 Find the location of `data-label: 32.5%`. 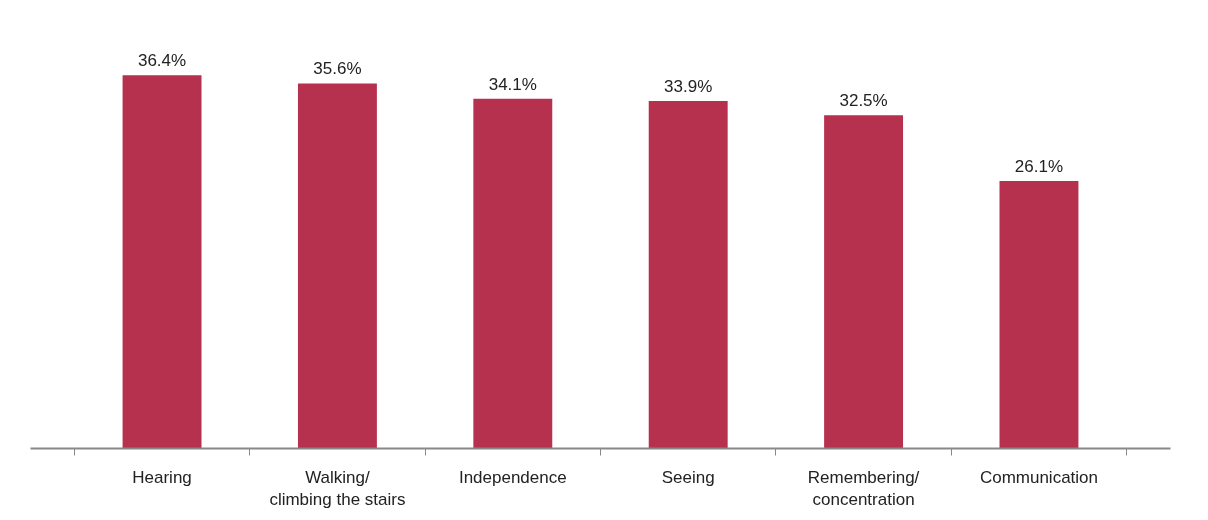

data-label: 32.5% is located at coordinates (863, 101).